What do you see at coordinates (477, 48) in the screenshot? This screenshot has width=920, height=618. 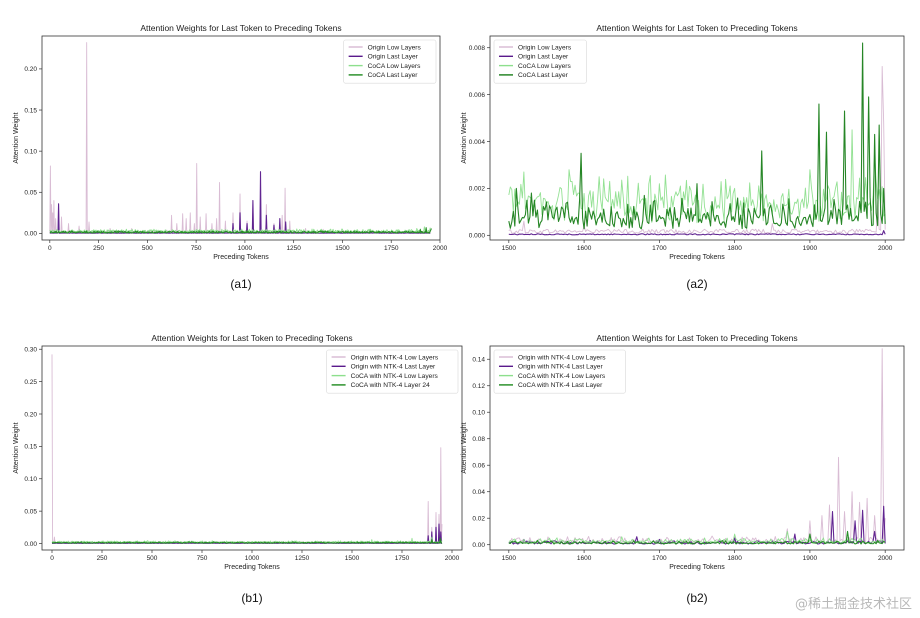 I see `y-tick-label: 0.008` at bounding box center [477, 48].